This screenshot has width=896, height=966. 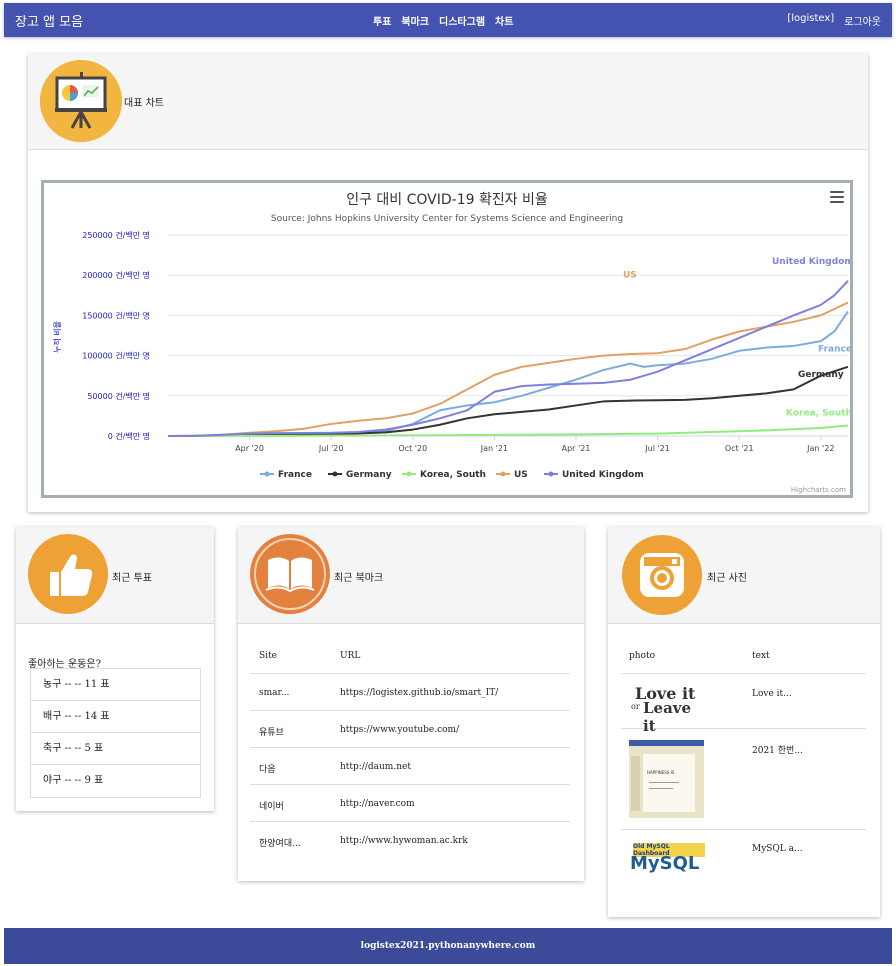 What do you see at coordinates (290, 574) in the screenshot?
I see `book-icon` at bounding box center [290, 574].